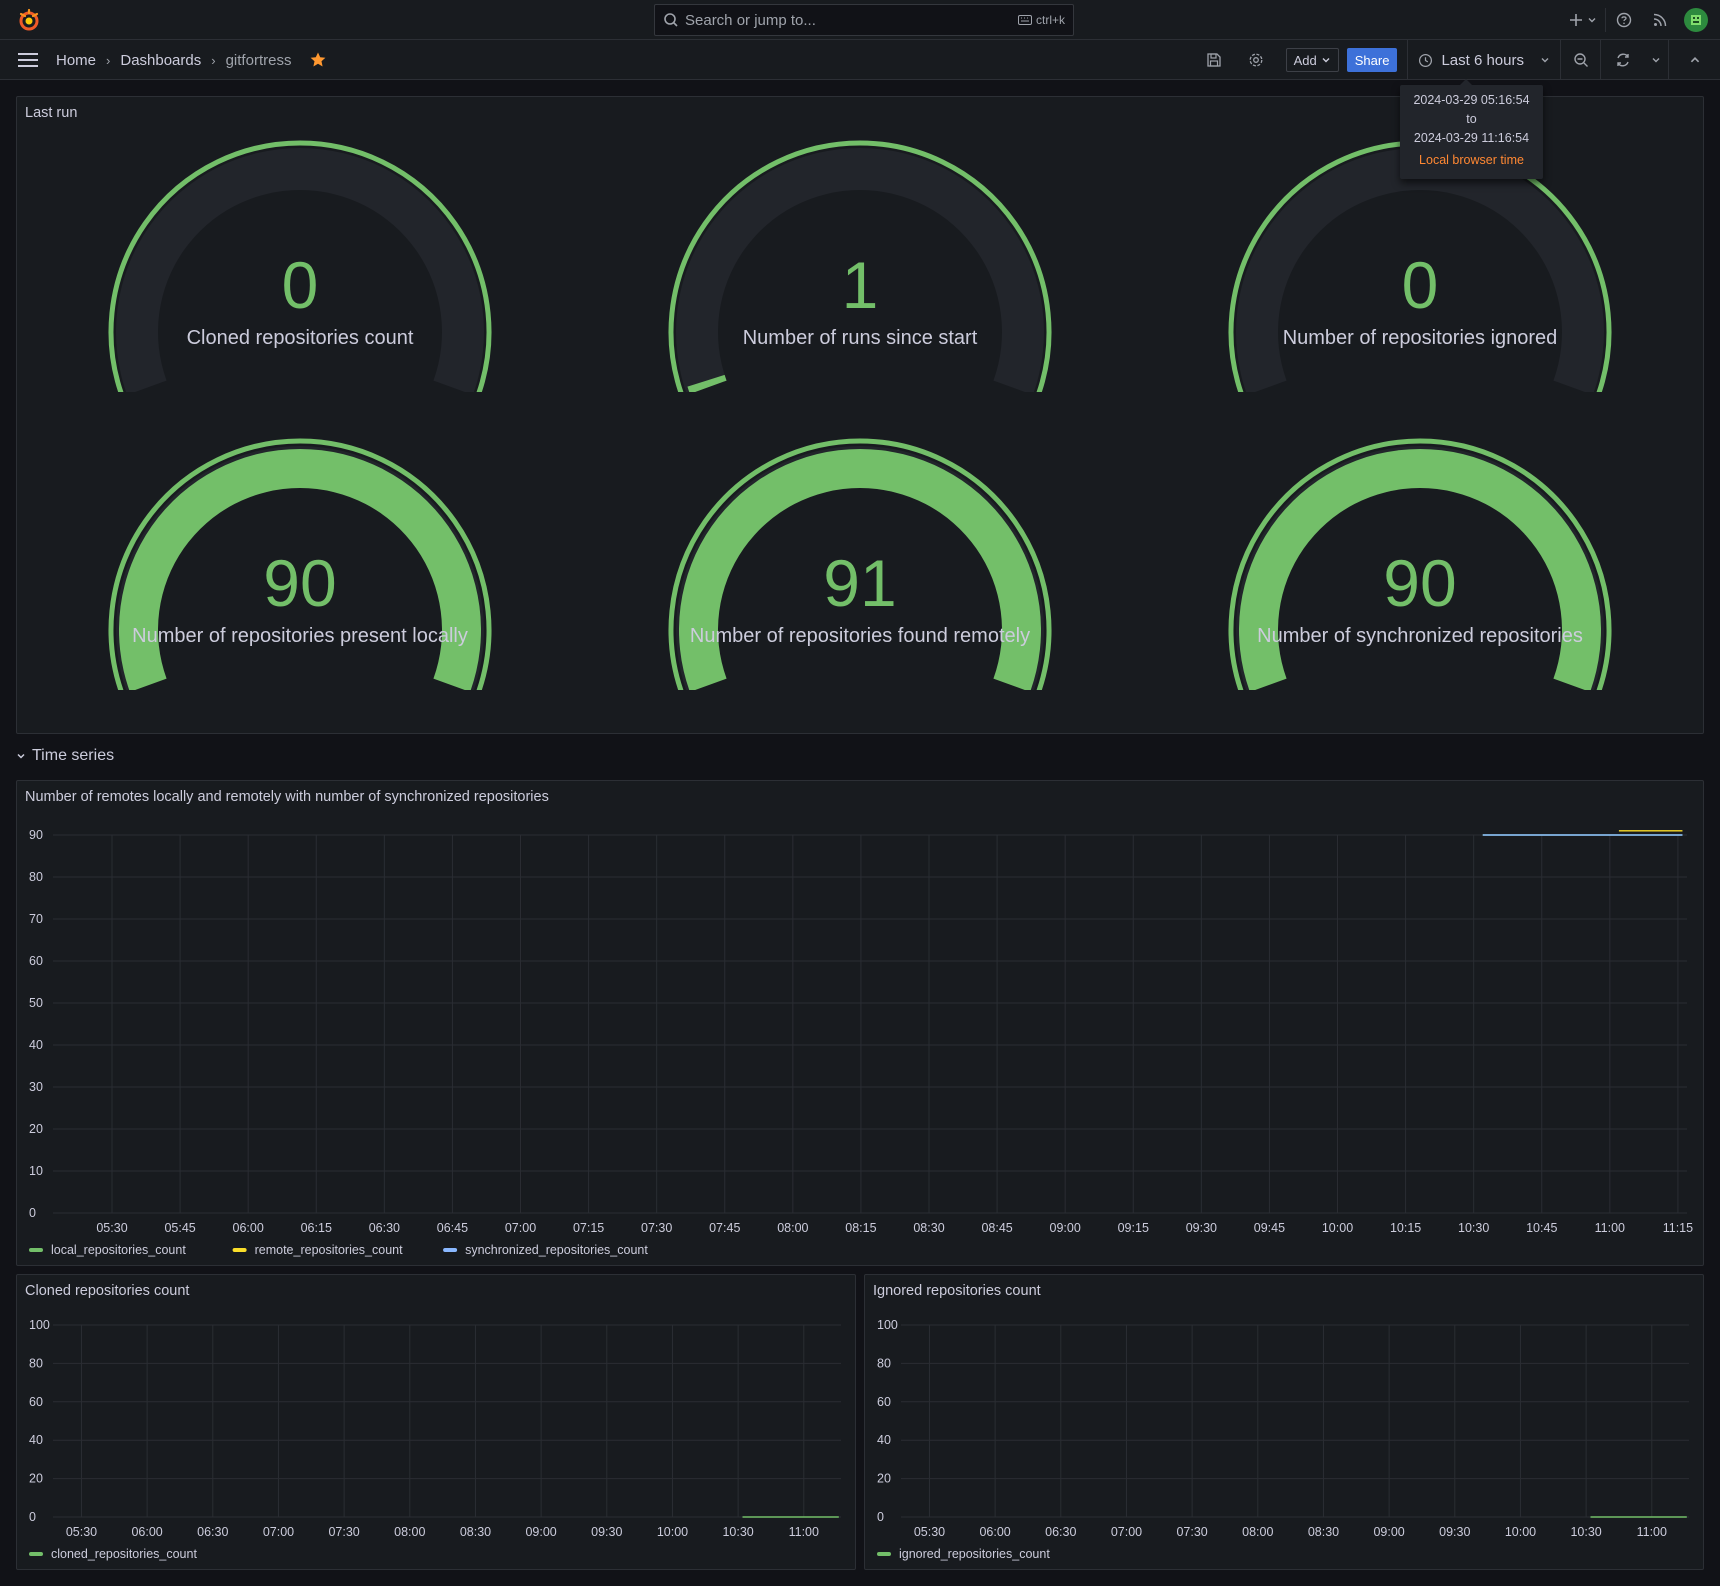 The width and height of the screenshot is (1720, 1586). I want to click on share-button: Share, so click(1372, 60).